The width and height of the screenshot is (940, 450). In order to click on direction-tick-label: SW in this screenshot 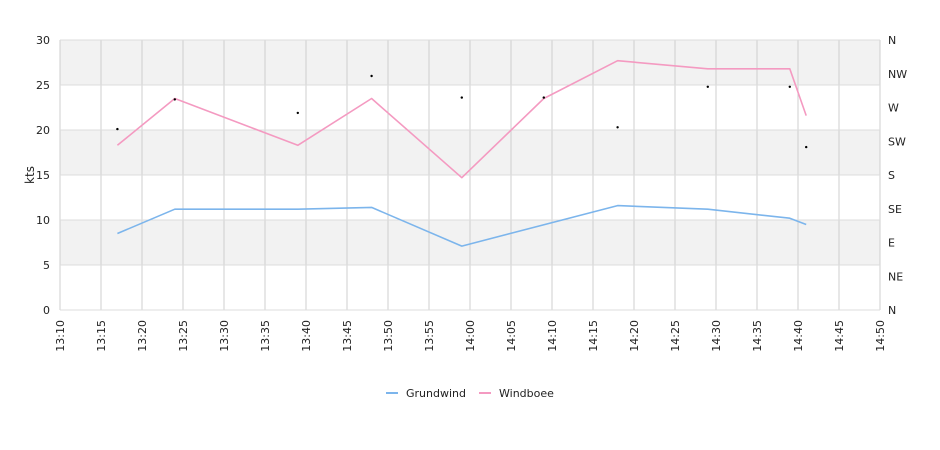, I will do `click(897, 141)`.